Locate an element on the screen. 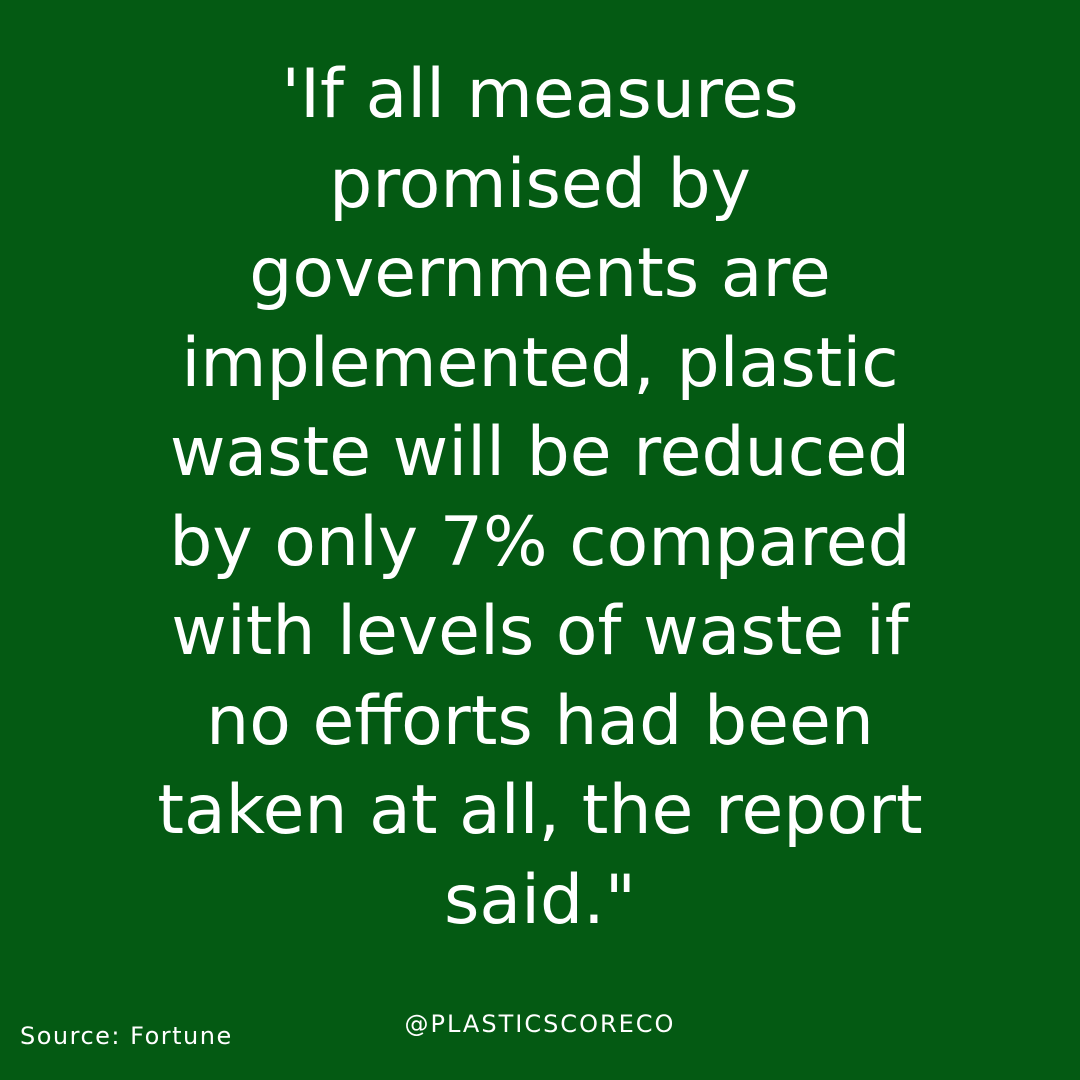  quote-line: no efforts had been is located at coordinates (540, 721).